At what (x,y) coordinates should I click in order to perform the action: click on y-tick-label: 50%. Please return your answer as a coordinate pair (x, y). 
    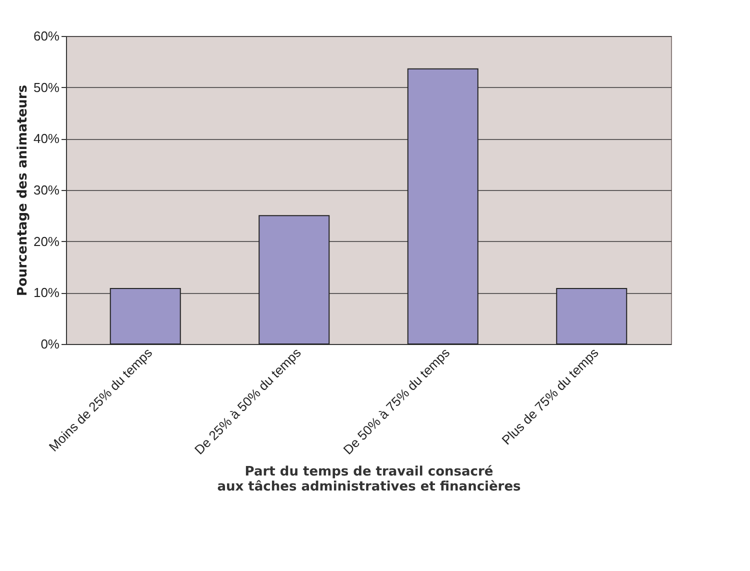
    Looking at the image, I should click on (46, 87).